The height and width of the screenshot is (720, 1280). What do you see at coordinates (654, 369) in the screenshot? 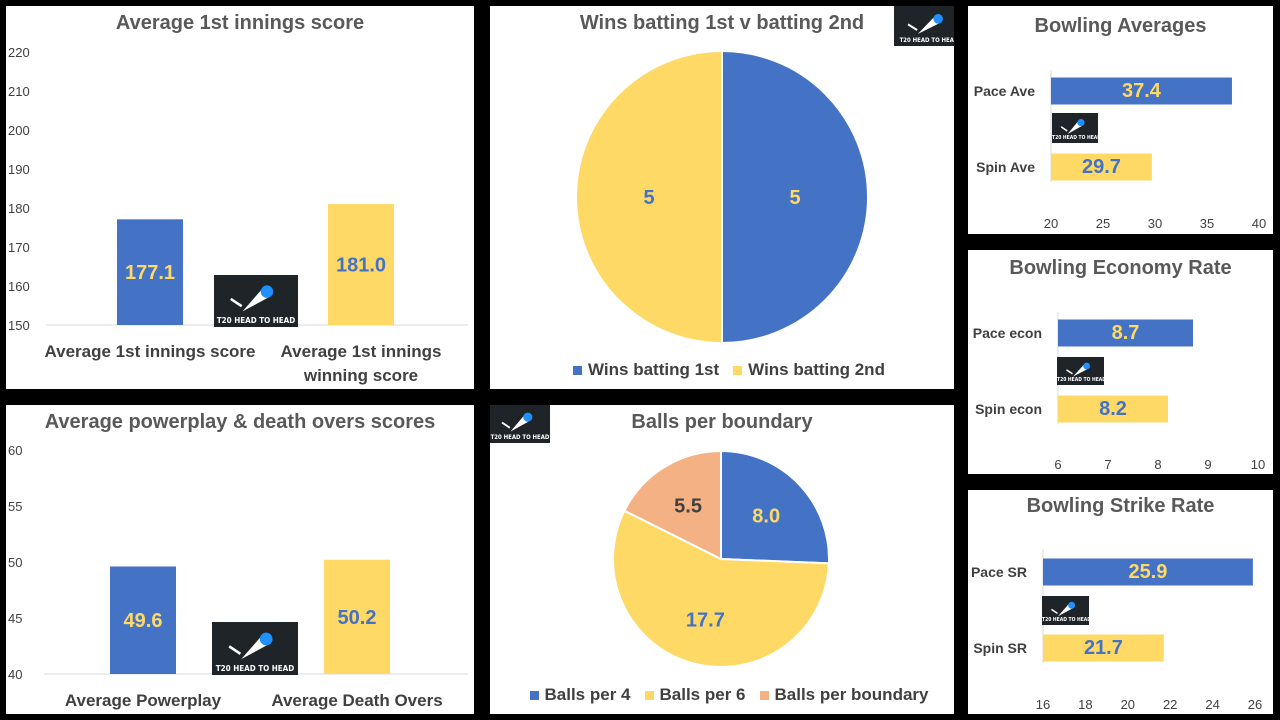
I see `legend-label: Wins batting 1st` at bounding box center [654, 369].